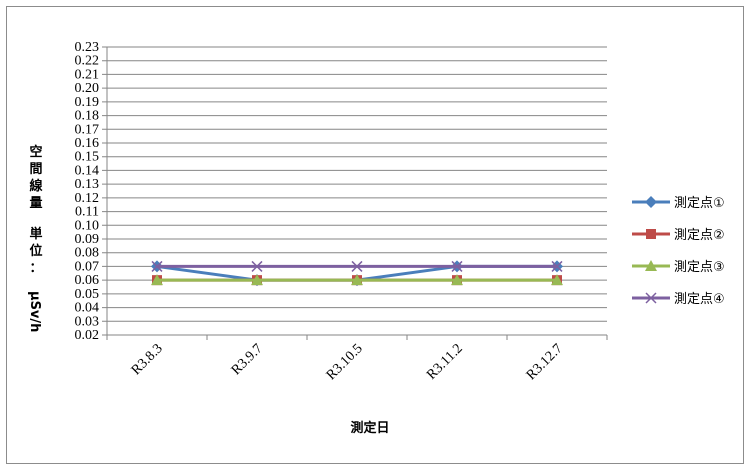 The height and width of the screenshot is (472, 752). I want to click on series-layer, so click(357, 273).